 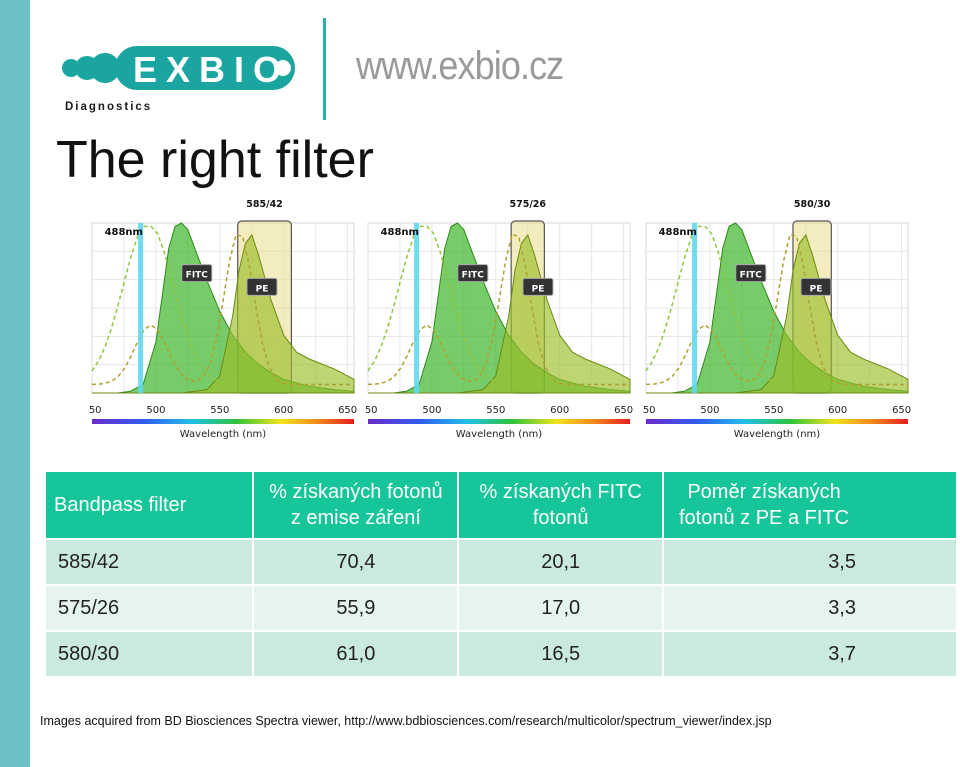 What do you see at coordinates (812, 204) in the screenshot?
I see `filter-title: 580/30` at bounding box center [812, 204].